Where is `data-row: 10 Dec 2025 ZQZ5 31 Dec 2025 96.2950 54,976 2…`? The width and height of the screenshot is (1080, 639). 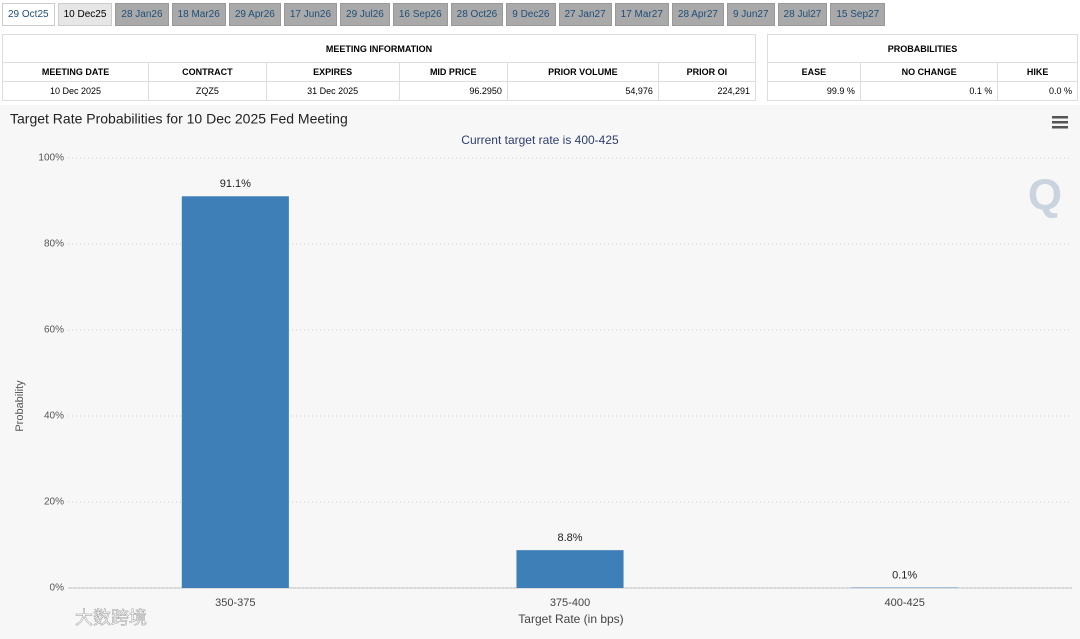 data-row: 10 Dec 2025 ZQZ5 31 Dec 2025 96.2950 54,976 2… is located at coordinates (379, 91).